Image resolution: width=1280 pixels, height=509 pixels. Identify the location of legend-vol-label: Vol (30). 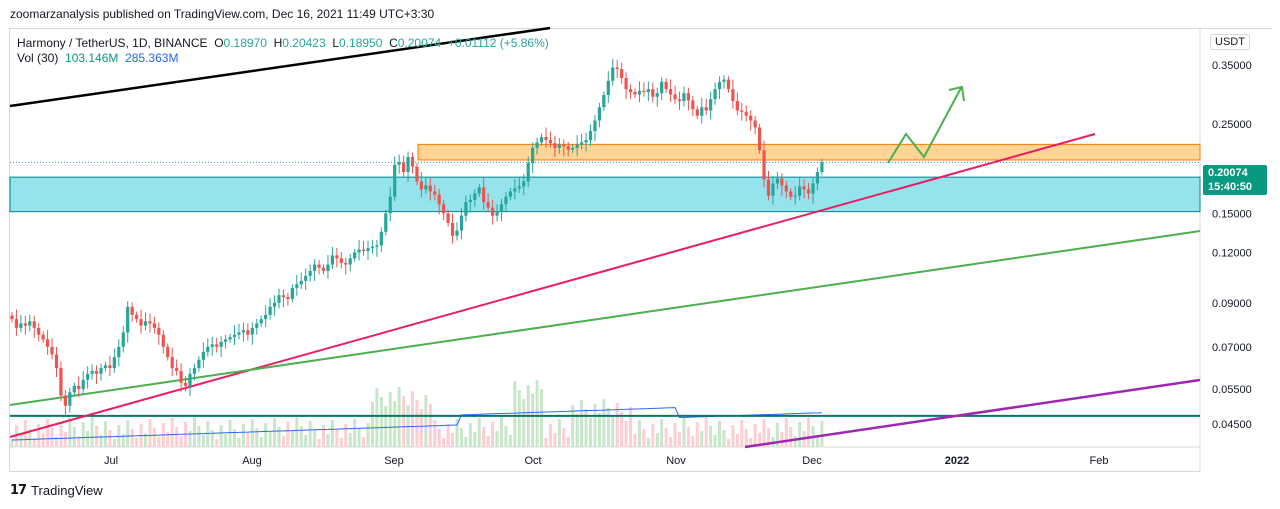
(38, 58).